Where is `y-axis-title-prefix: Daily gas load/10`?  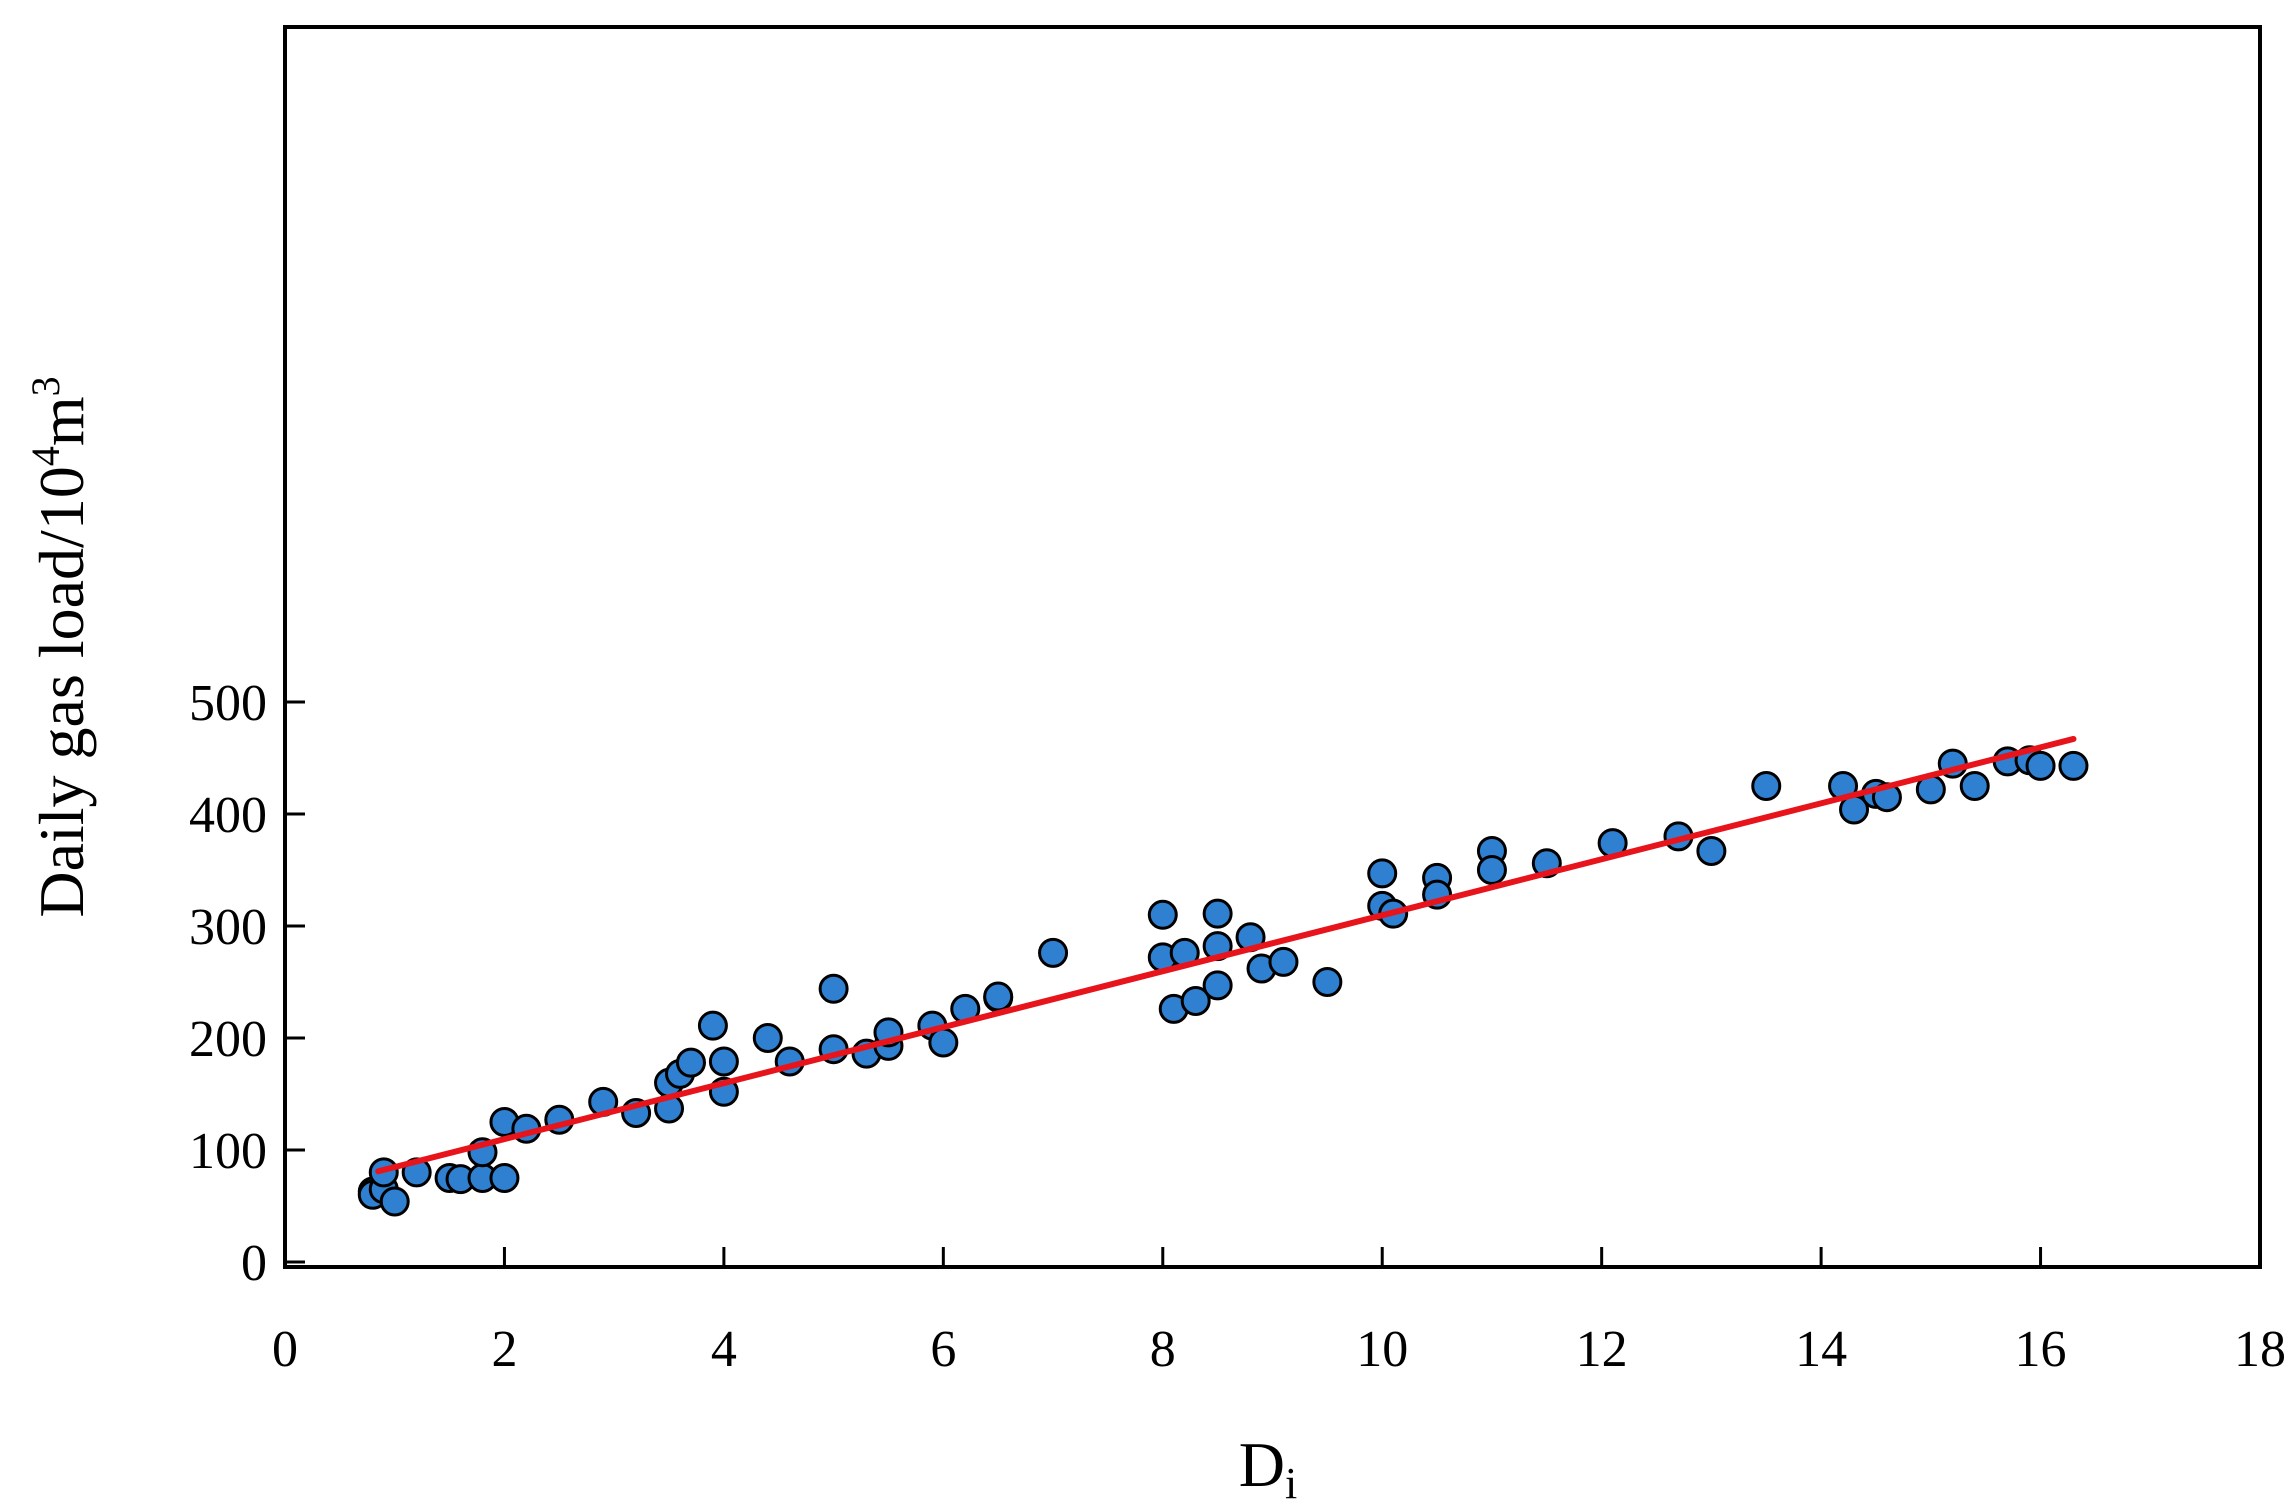 y-axis-title-prefix: Daily gas load/10 is located at coordinates (61, 691).